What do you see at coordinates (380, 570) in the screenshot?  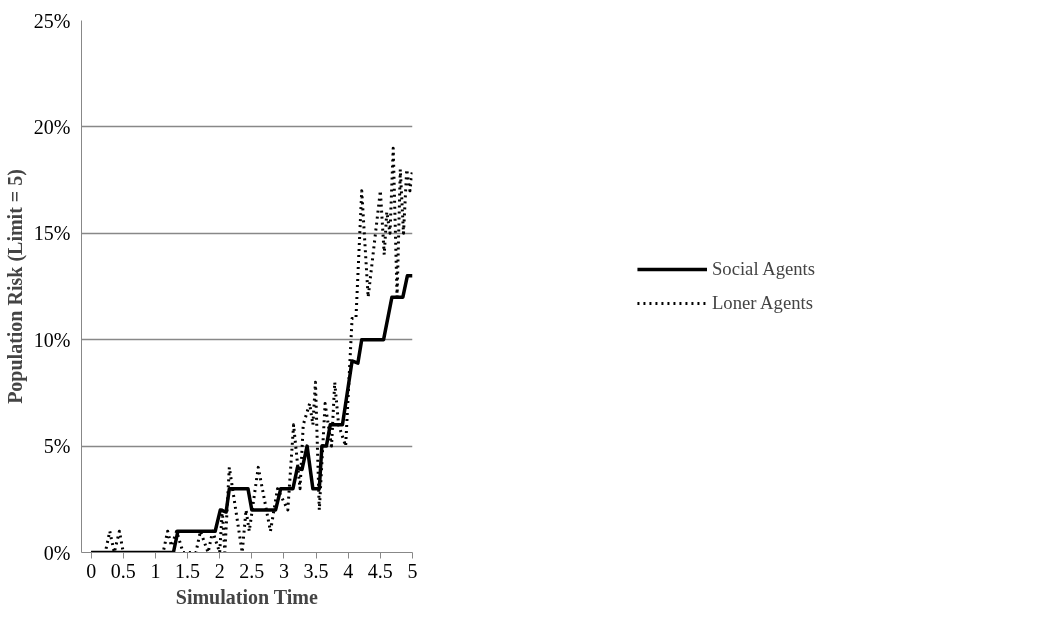 I see `x-tick-label: 4.5` at bounding box center [380, 570].